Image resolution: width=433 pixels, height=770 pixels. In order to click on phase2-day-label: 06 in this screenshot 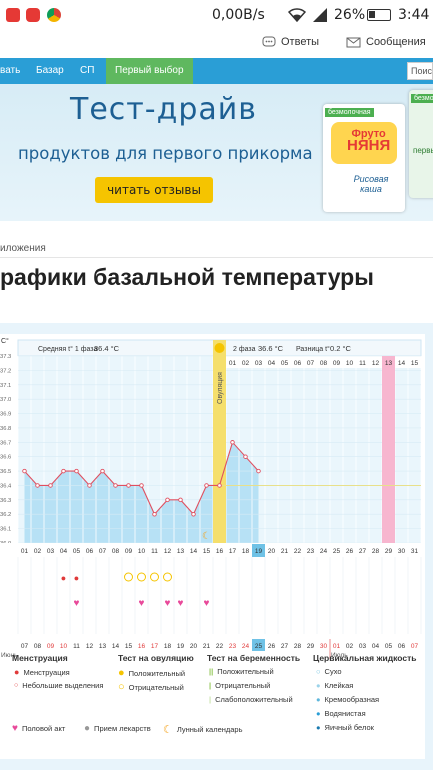, I will do `click(298, 363)`.